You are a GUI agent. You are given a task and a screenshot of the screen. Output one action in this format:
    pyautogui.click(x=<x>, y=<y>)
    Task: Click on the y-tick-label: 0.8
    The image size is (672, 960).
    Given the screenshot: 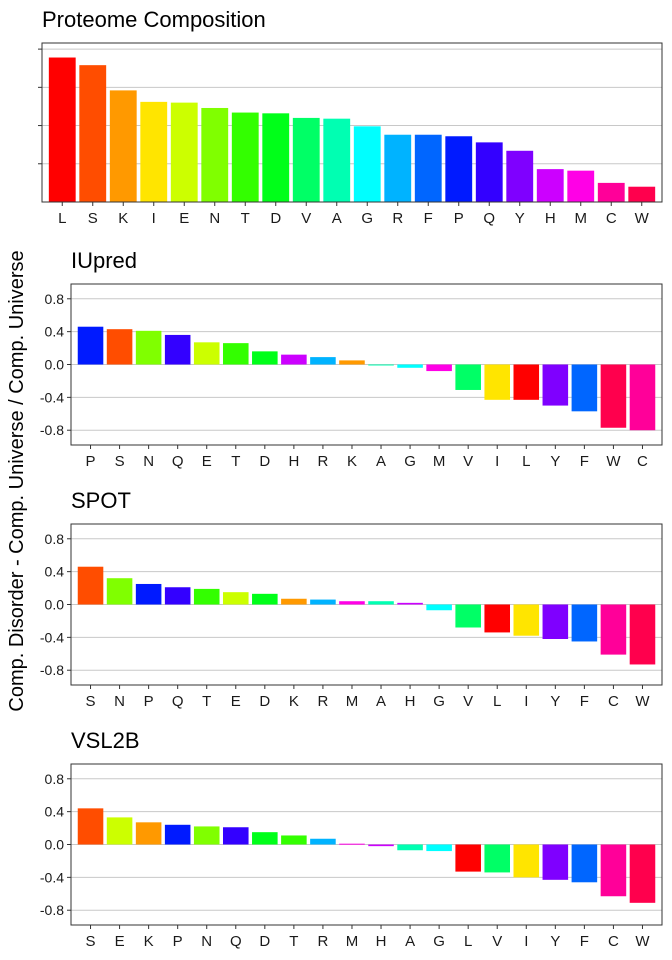 What is the action you would take?
    pyautogui.click(x=55, y=779)
    